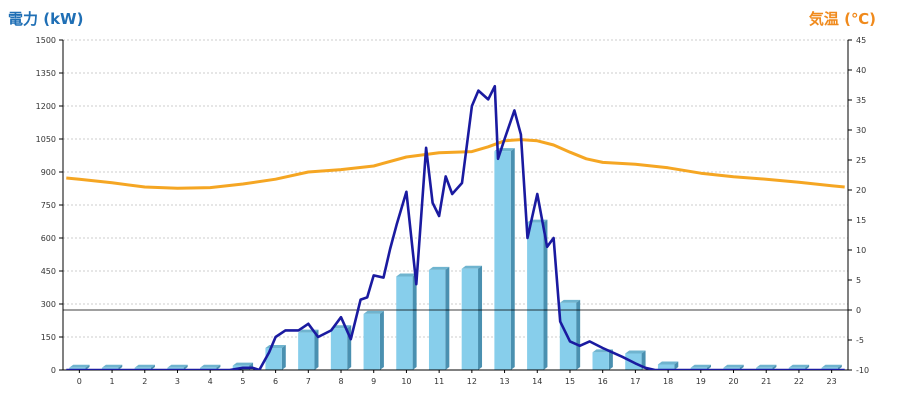 The height and width of the screenshot is (400, 900). What do you see at coordinates (861, 160) in the screenshot?
I see `right-tick-label: 25` at bounding box center [861, 160].